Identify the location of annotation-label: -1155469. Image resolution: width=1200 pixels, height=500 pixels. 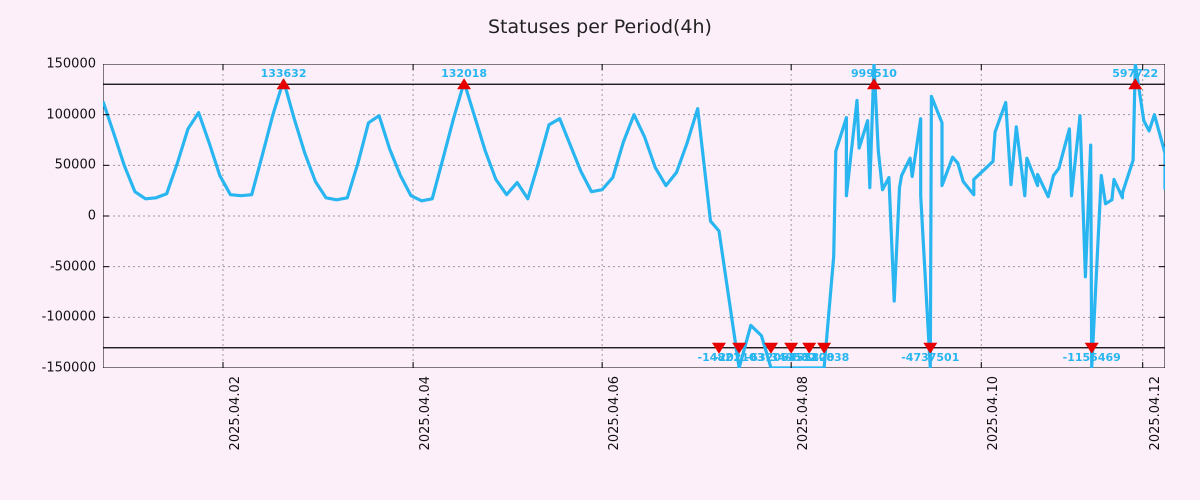
(1091, 357).